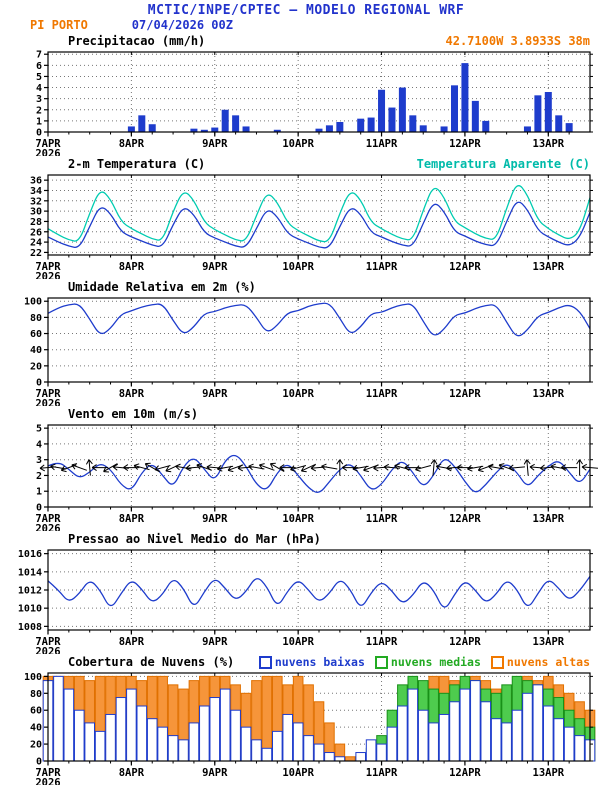 The height and width of the screenshot is (792, 612). Describe the element at coordinates (36, 181) in the screenshot. I see `svg-text: 36` at that location.